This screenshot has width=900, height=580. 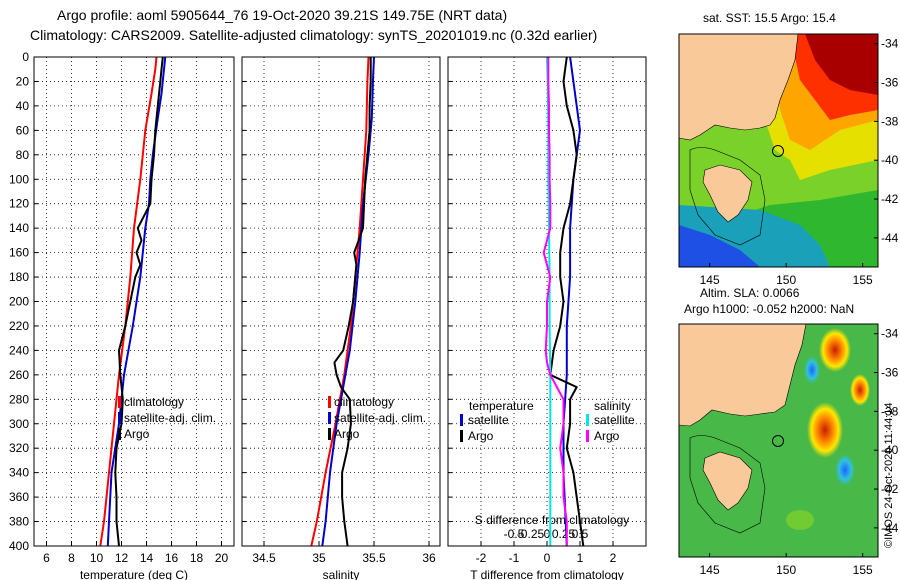 I want to click on x-tick-label: 2, so click(x=613, y=558).